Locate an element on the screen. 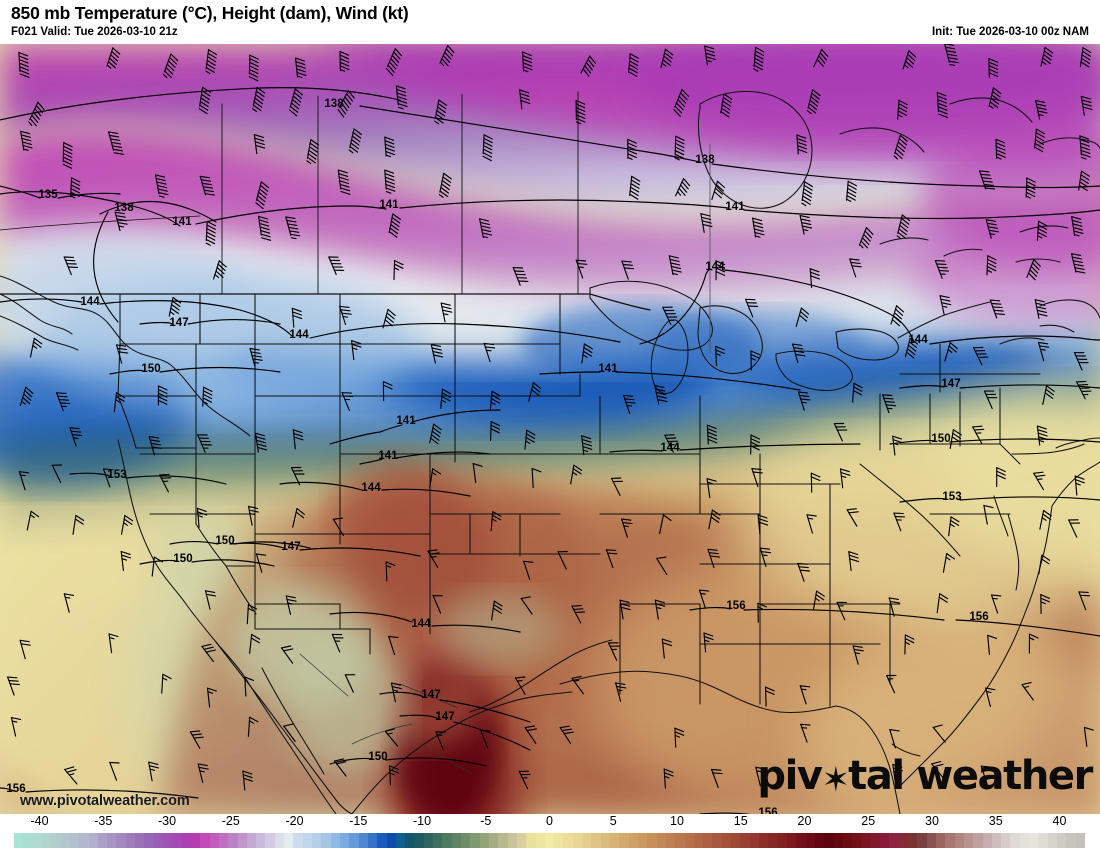  colorbar-gradient-strip is located at coordinates (549, 840).